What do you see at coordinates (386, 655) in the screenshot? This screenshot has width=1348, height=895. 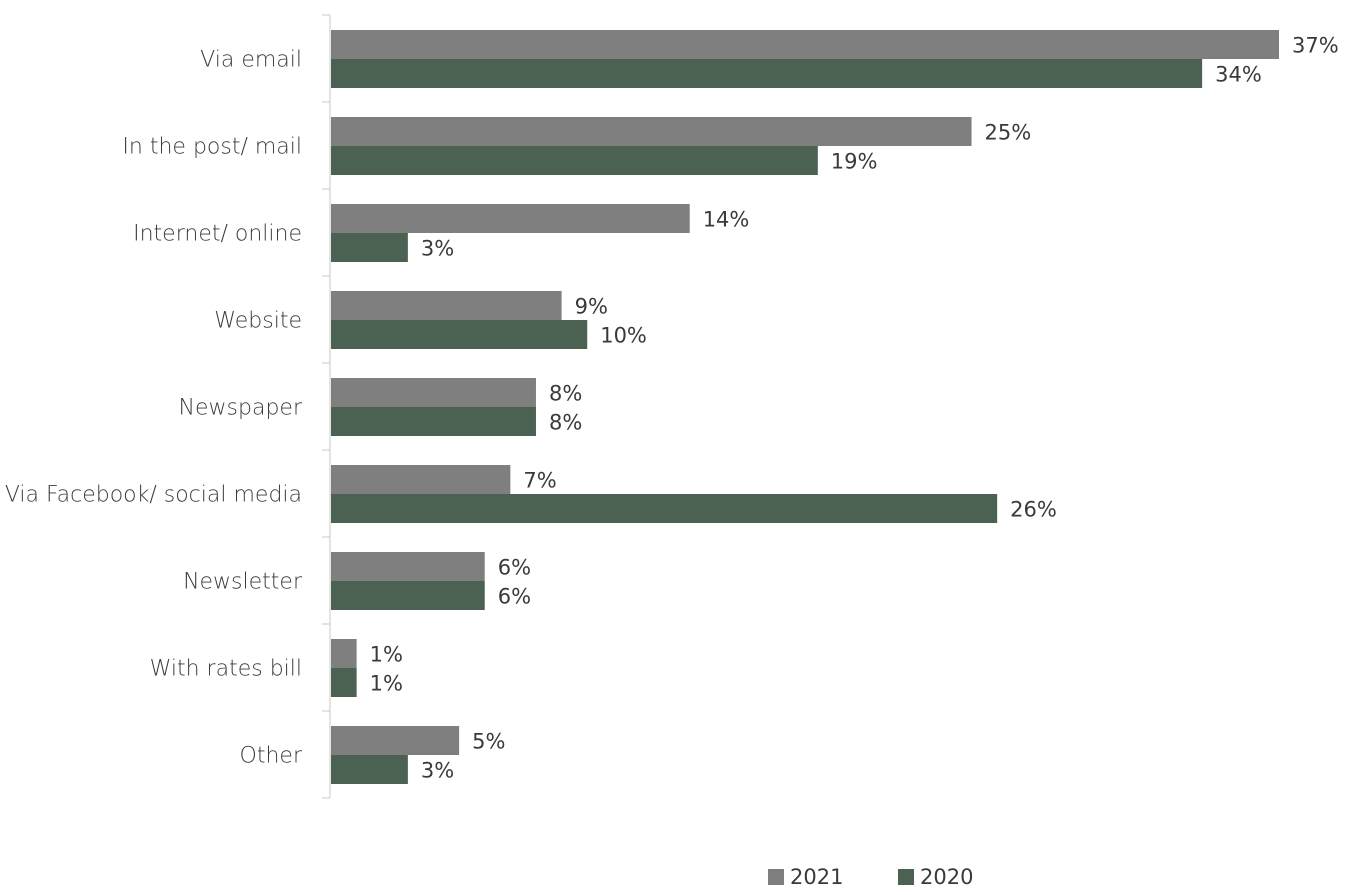 I see `data-label-2021: 1%` at bounding box center [386, 655].